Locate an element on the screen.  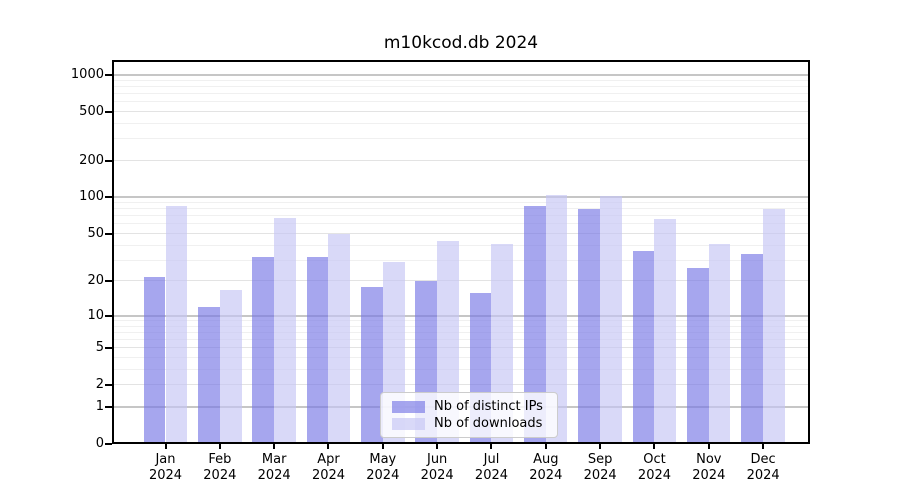
bar-apr-distinct-ips is located at coordinates (317, 350).